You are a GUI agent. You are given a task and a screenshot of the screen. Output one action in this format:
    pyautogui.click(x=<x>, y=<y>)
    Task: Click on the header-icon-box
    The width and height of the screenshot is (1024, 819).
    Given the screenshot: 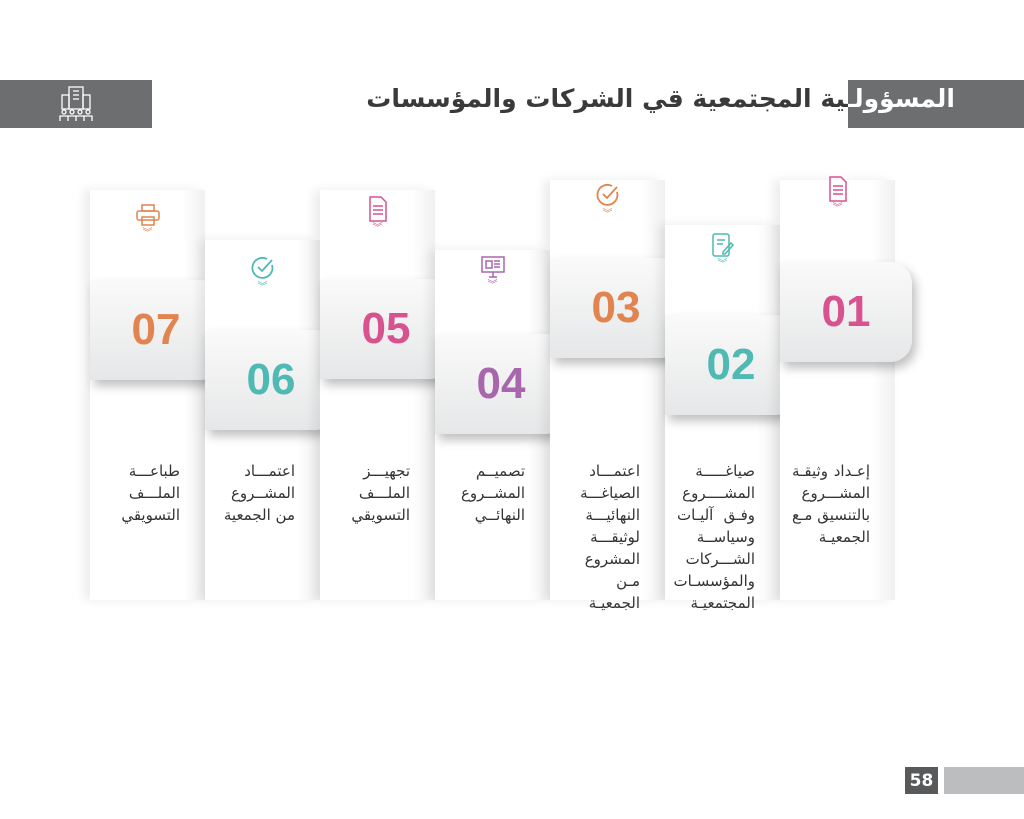 What is the action you would take?
    pyautogui.click(x=76, y=104)
    